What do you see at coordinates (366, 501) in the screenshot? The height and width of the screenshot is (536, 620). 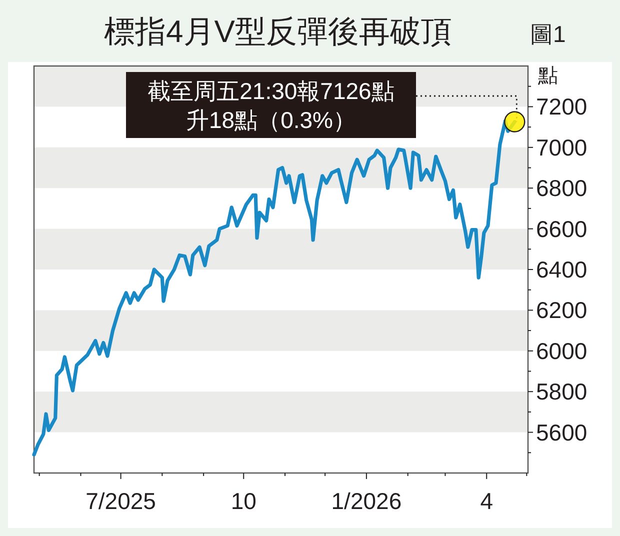 I see `xtick: 1/2026` at bounding box center [366, 501].